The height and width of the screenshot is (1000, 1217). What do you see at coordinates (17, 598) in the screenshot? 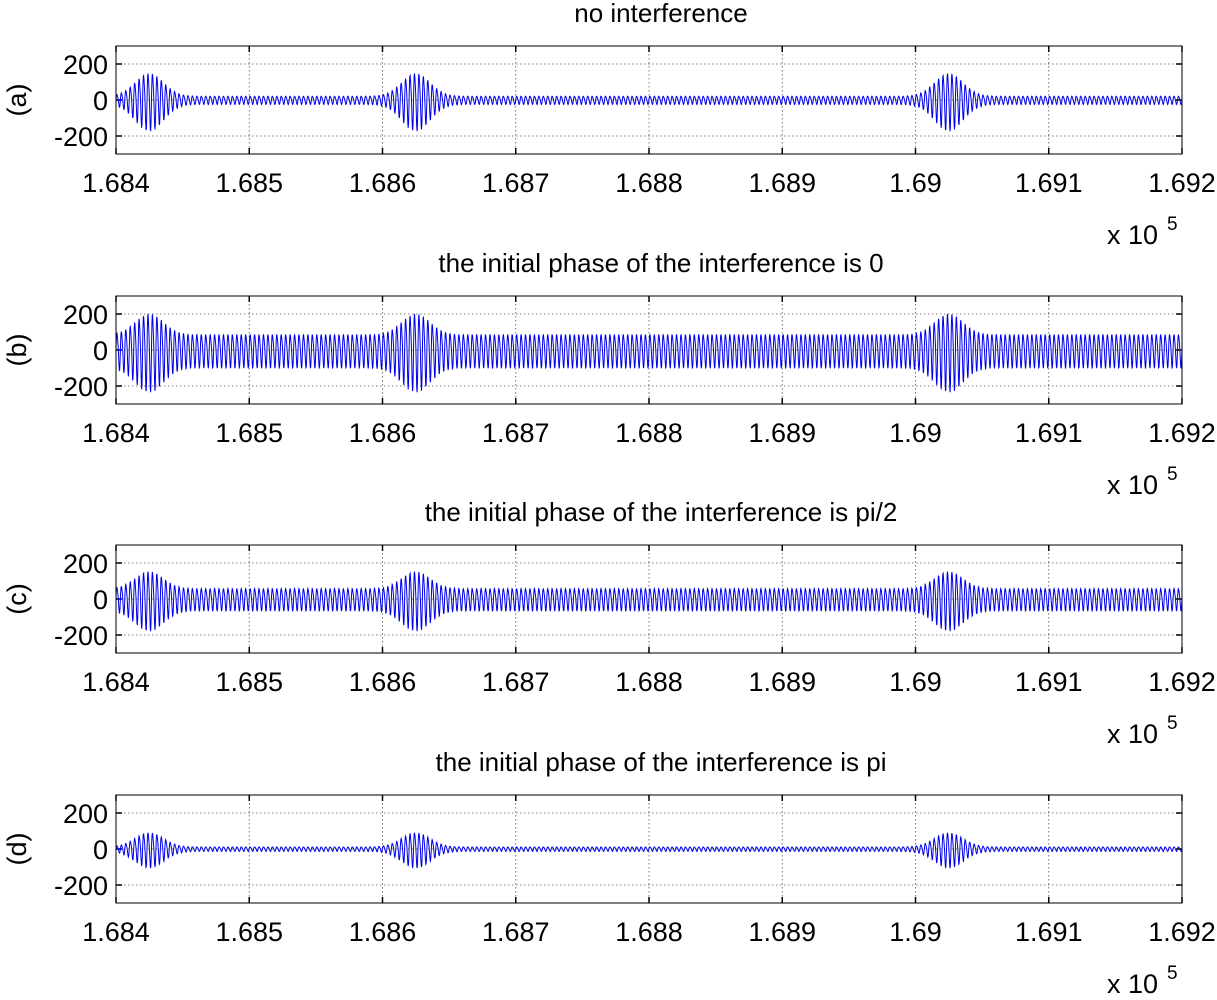
I see `panel-c-ylabel: (c)` at bounding box center [17, 598].